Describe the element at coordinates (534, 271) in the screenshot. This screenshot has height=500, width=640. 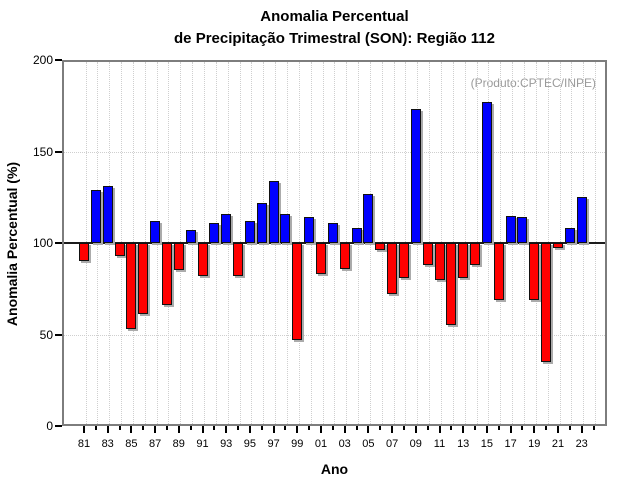
I see `bar-year-2019` at that location.